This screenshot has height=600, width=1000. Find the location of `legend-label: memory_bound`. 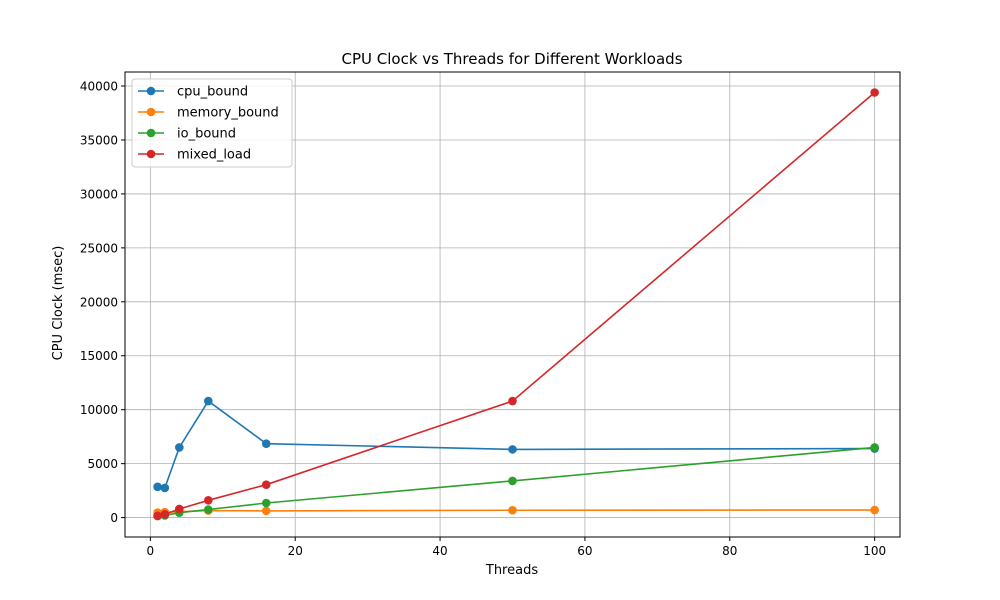

legend-label: memory_bound is located at coordinates (228, 113).